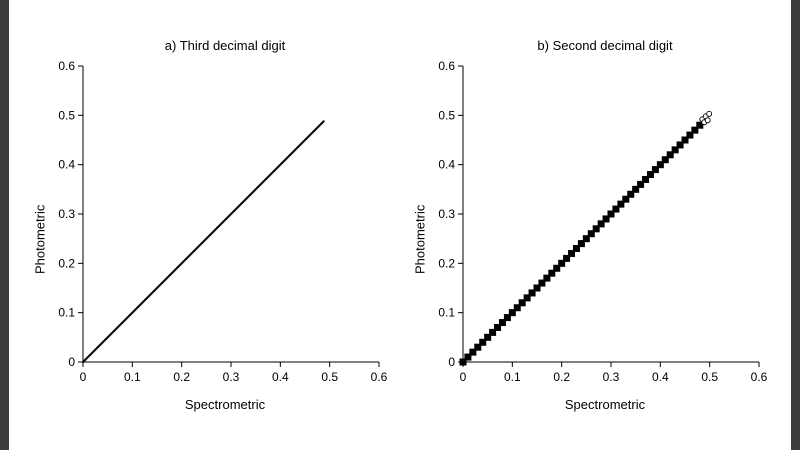 Image resolution: width=800 pixels, height=450 pixels. Describe the element at coordinates (795, 225) in the screenshot. I see `right-frame-bar` at that location.